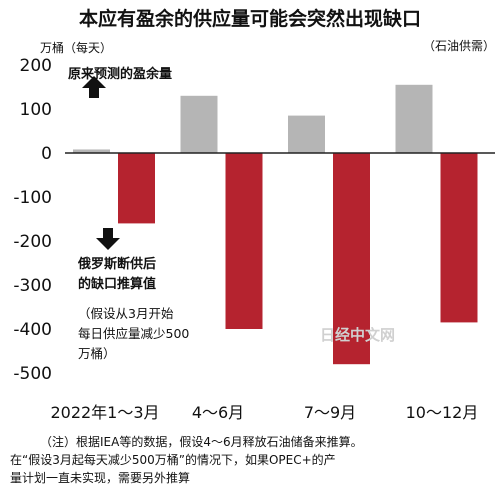 Image resolution: width=500 pixels, height=500 pixels. I want to click on x-category-label: 2022年1～3月, so click(104, 412).